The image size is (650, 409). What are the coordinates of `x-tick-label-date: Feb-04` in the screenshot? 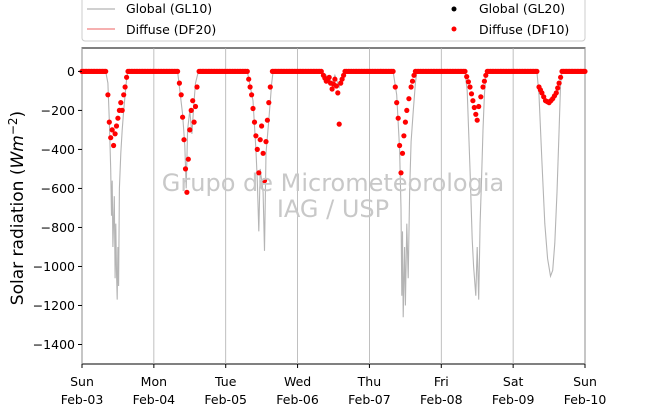 It's located at (154, 399).